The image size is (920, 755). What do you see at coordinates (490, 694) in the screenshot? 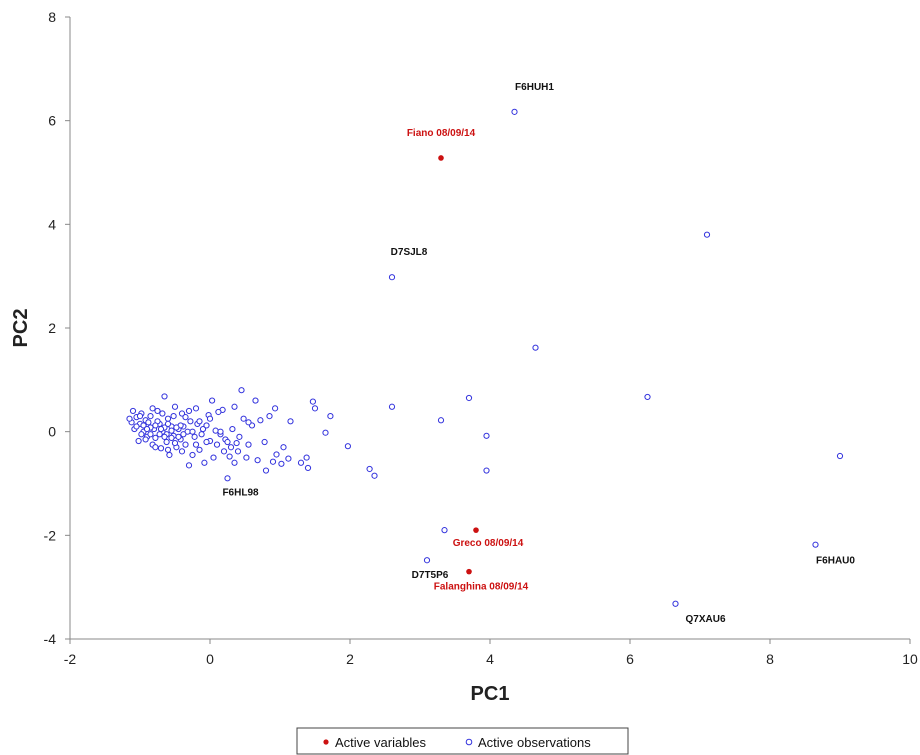
I see `x-axis-title: PC1` at bounding box center [490, 694].